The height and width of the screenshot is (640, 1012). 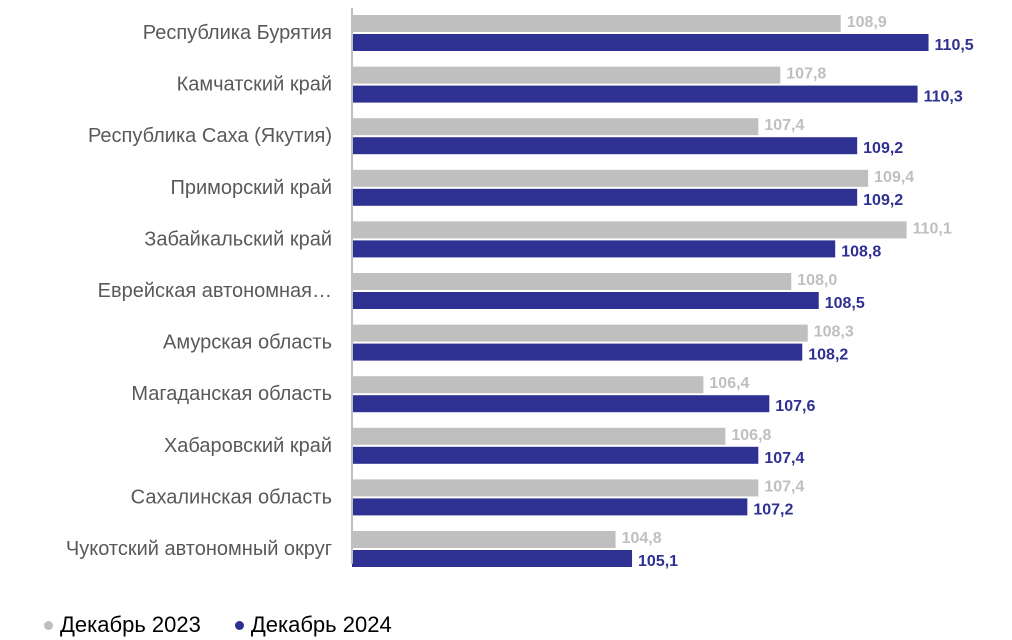 What do you see at coordinates (539, 436) in the screenshot?
I see `bar-december-2023-хабаровский-край` at bounding box center [539, 436].